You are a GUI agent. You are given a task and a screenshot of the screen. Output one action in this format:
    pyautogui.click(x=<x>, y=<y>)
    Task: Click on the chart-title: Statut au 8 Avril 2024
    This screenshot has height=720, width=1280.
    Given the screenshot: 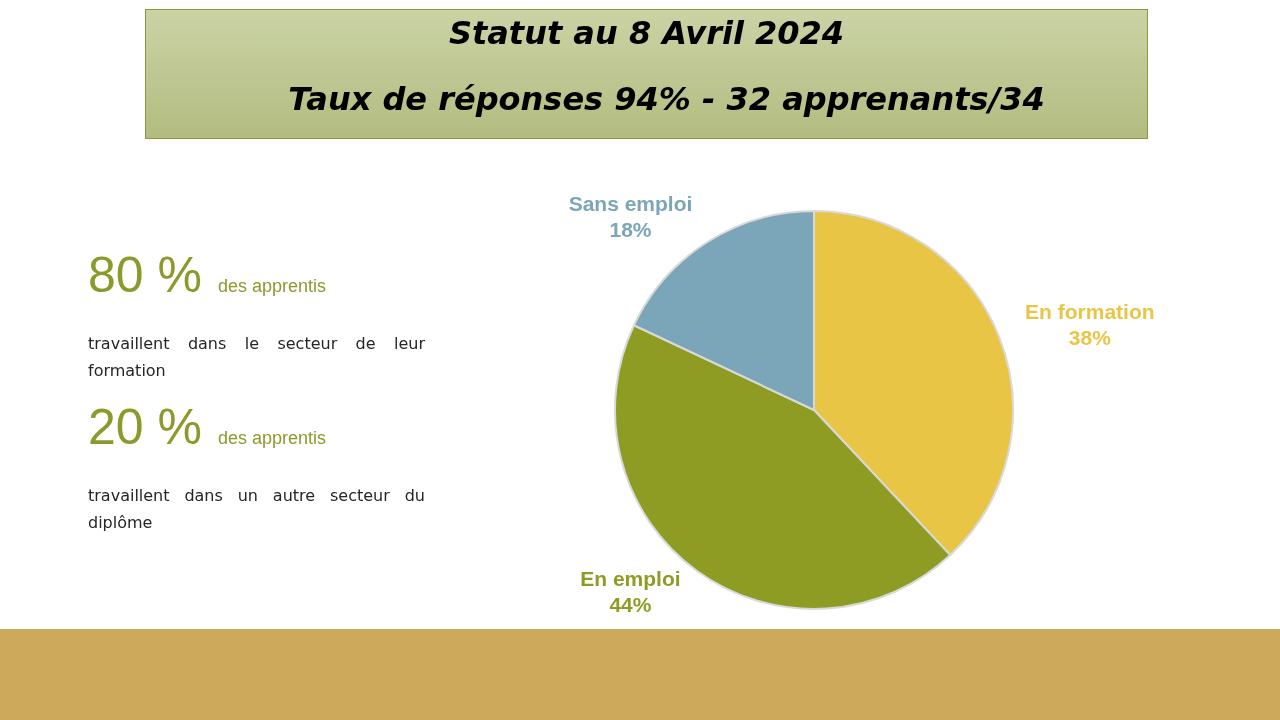 What is the action you would take?
    pyautogui.click(x=646, y=33)
    